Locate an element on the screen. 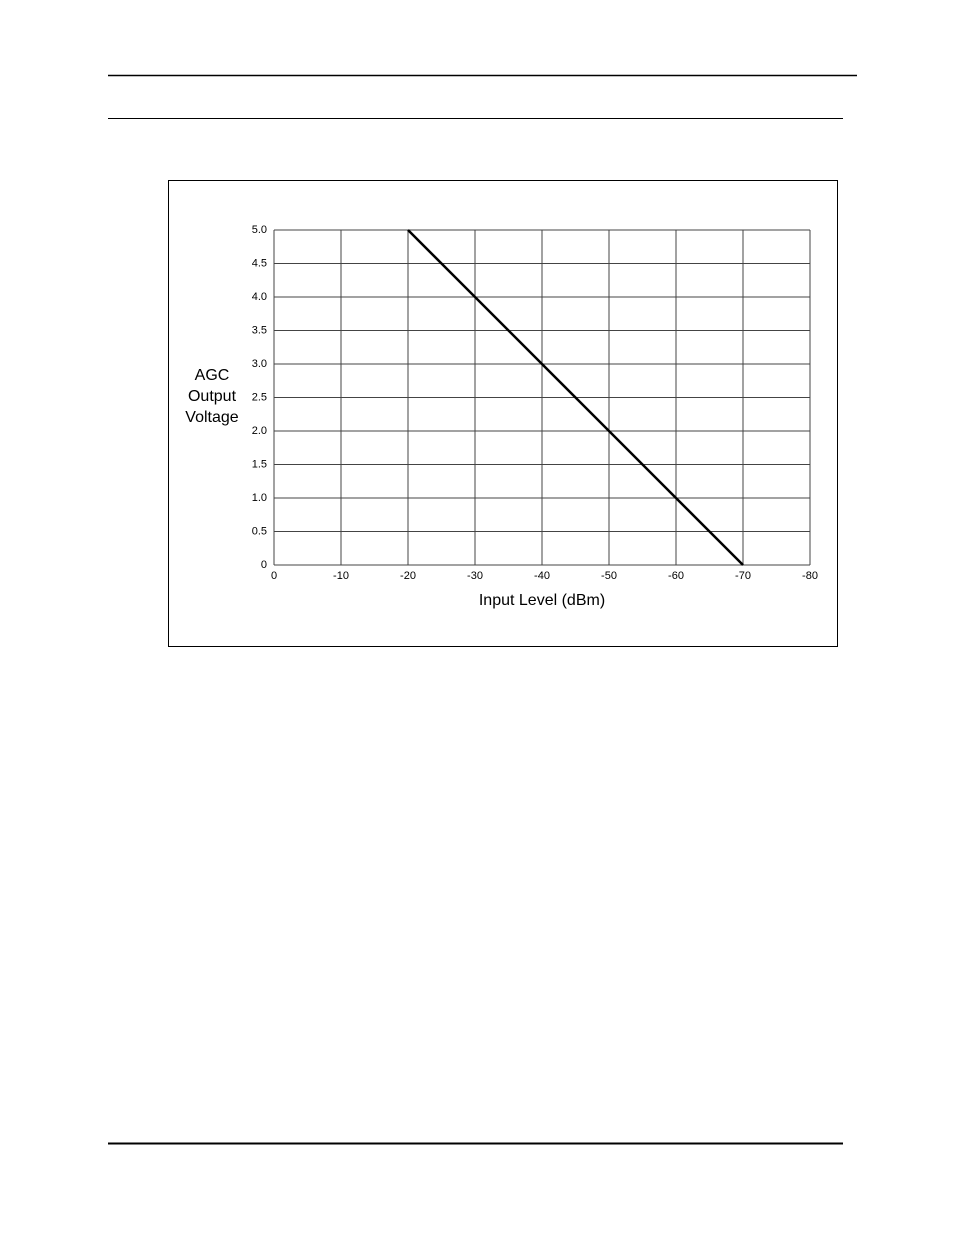  x-axis-title: Input Level (dBm) is located at coordinates (542, 600).